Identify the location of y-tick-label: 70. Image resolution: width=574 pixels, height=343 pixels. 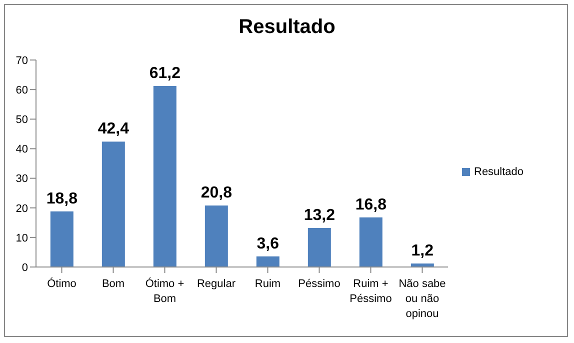
(22, 60).